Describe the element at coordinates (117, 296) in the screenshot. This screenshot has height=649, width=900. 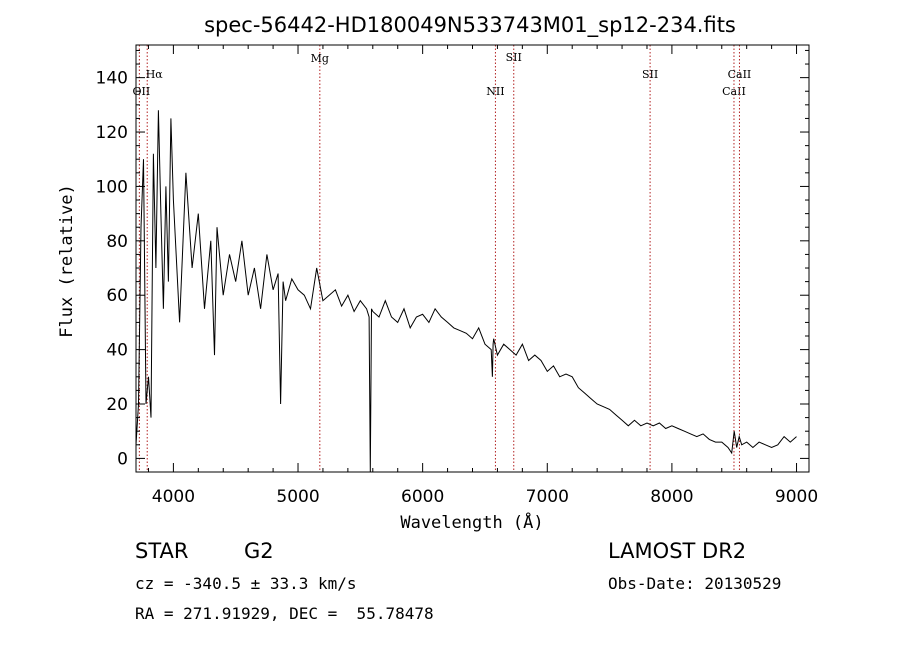
I see `y-tick-label-3: 60` at that location.